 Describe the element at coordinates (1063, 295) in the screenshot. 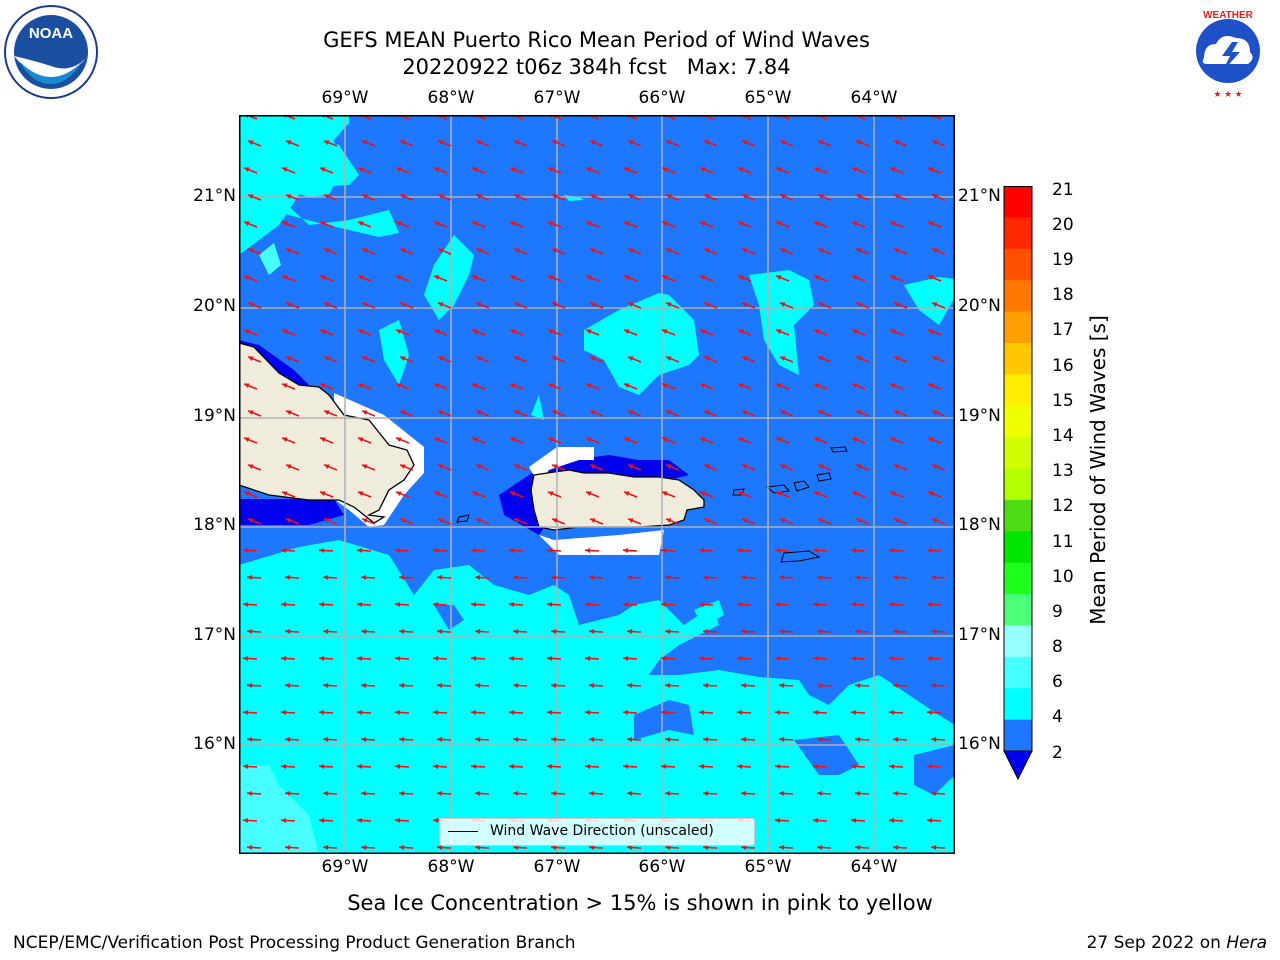

I see `colorbar-tick: 18` at that location.